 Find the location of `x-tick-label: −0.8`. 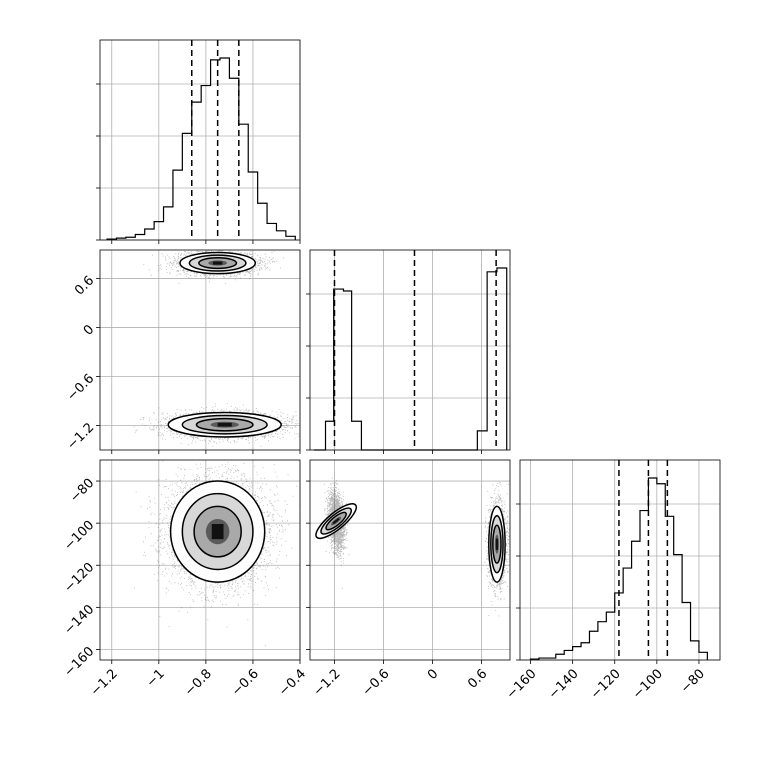

x-tick-label: −0.8 is located at coordinates (198, 682).